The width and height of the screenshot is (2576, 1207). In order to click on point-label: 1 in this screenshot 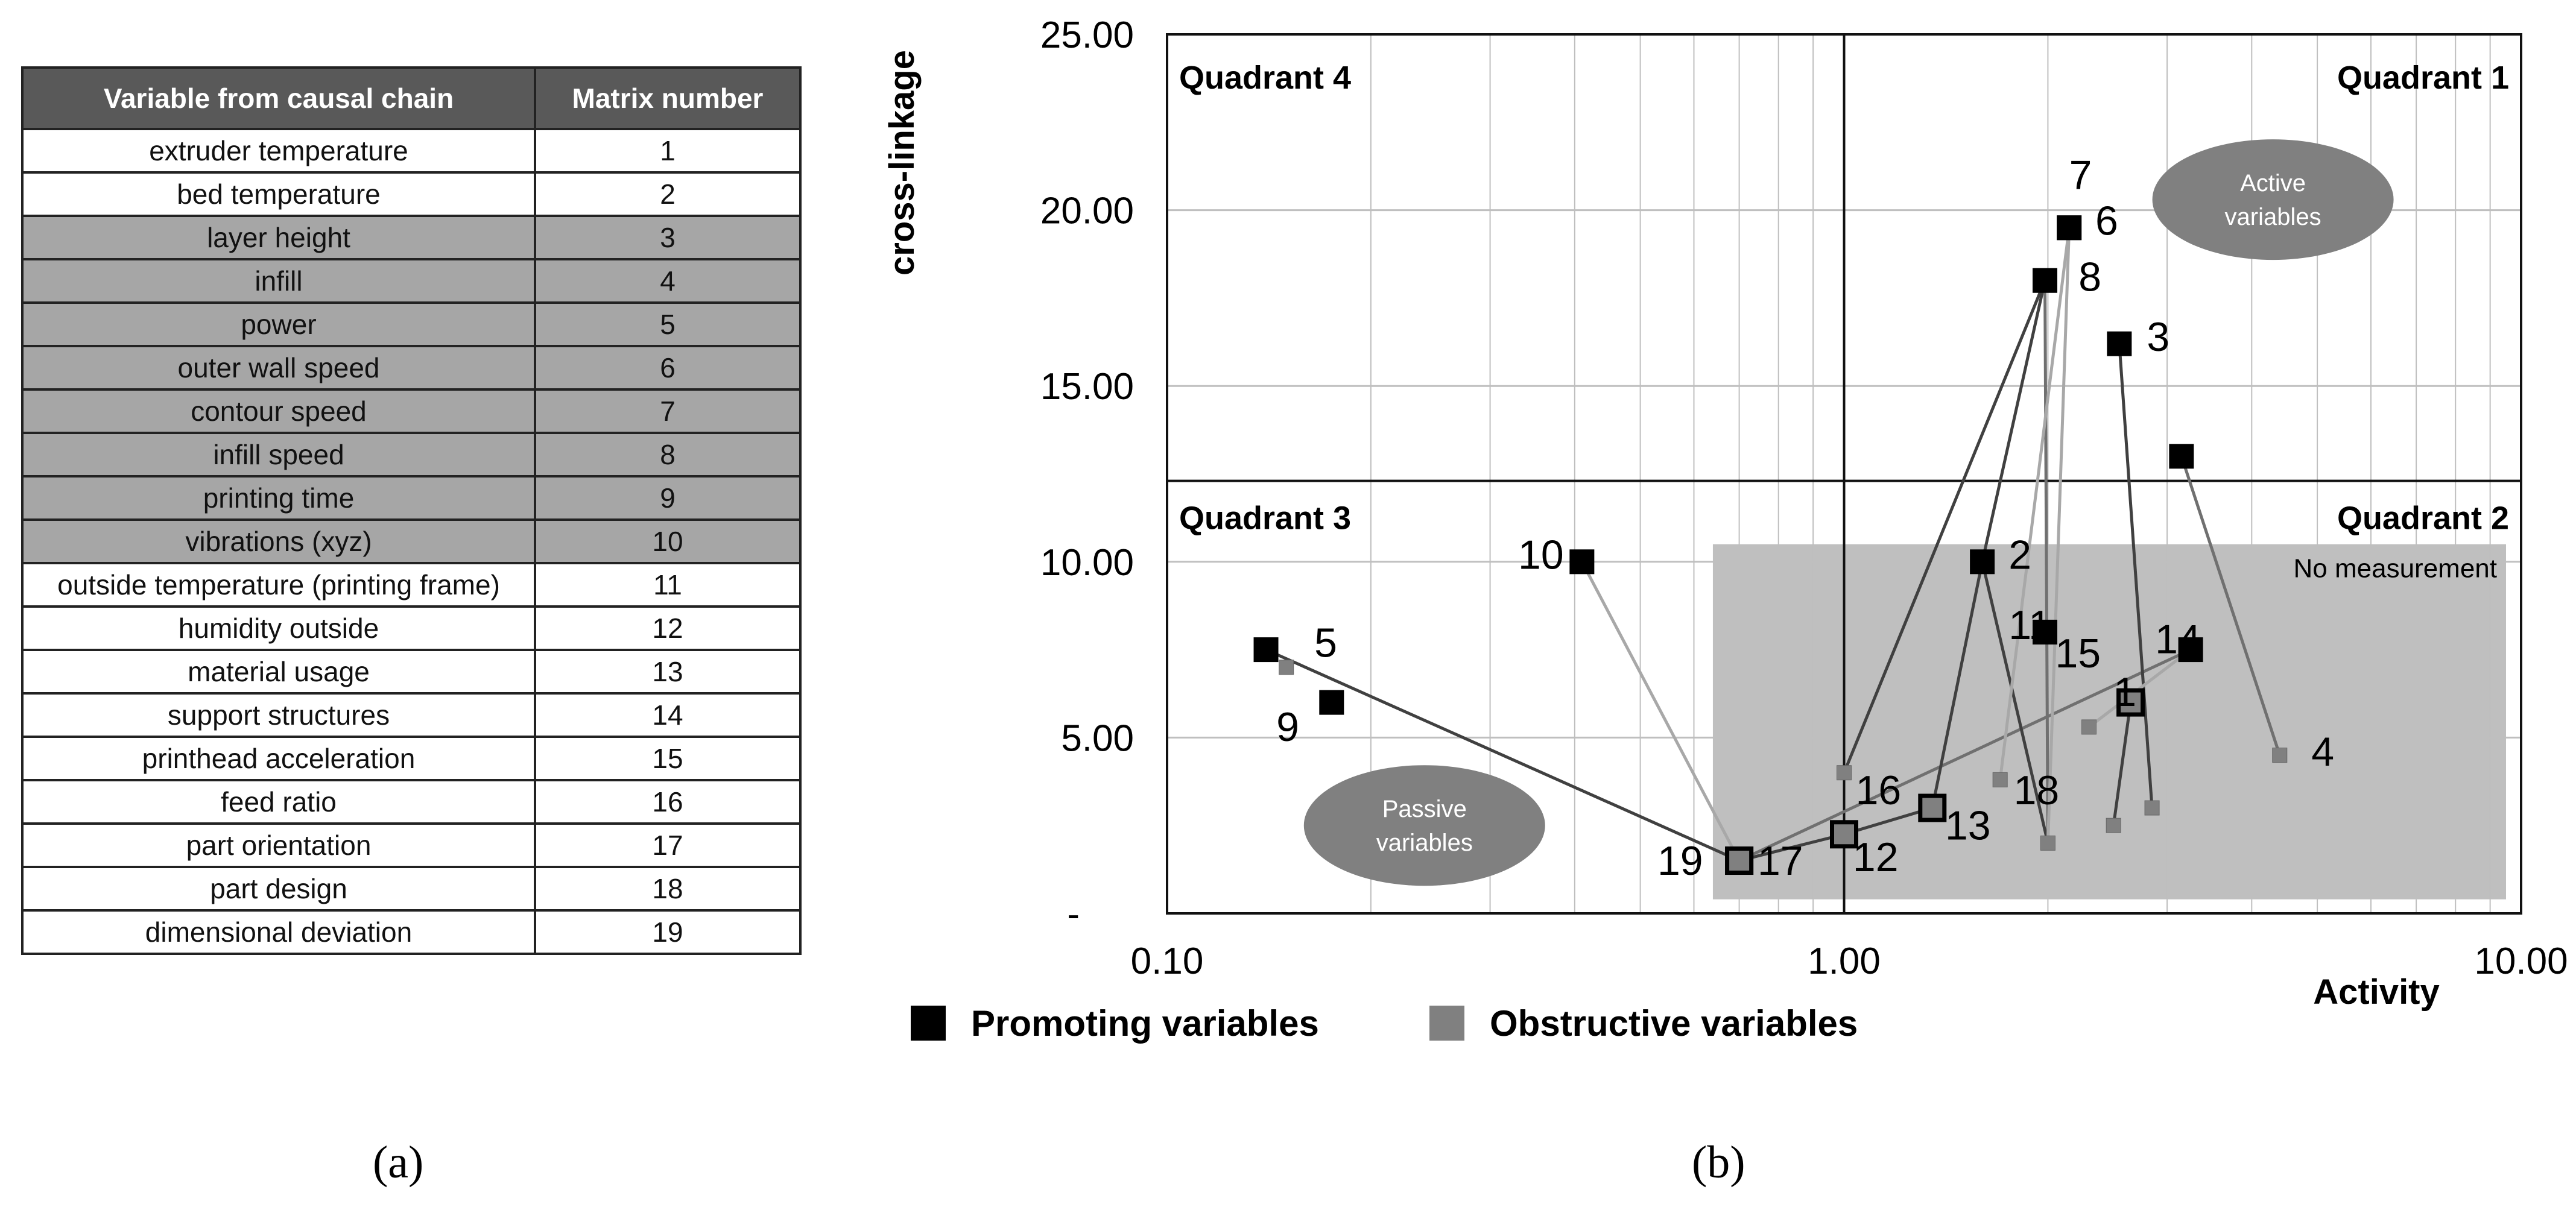, I will do `click(2124, 692)`.